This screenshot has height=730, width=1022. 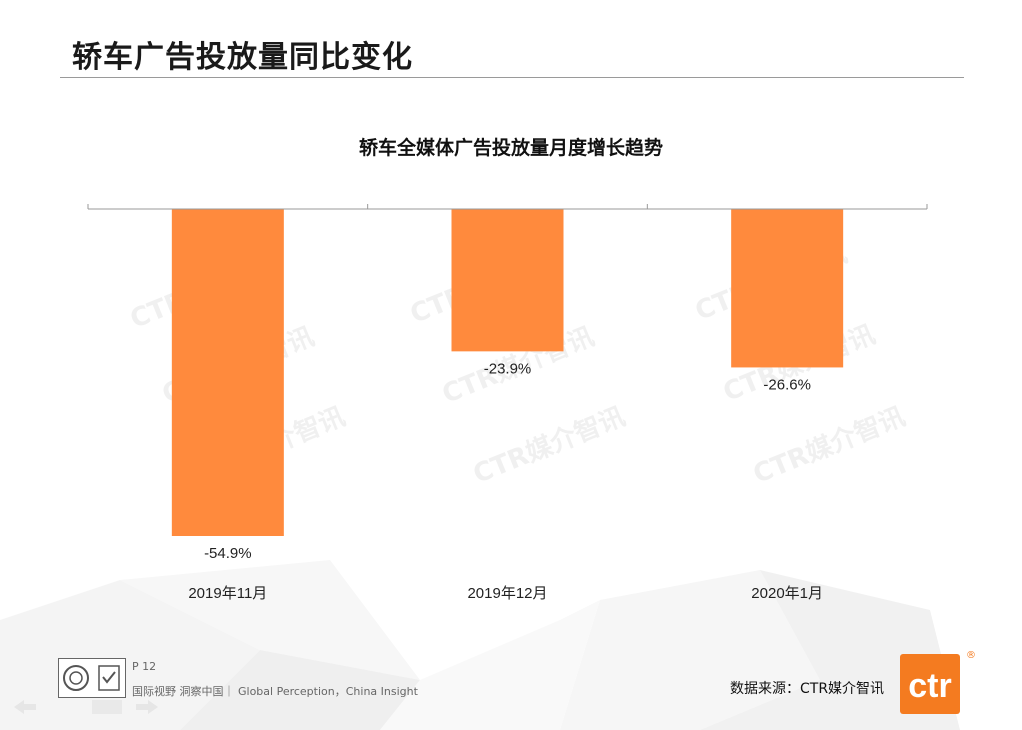 What do you see at coordinates (76, 678) in the screenshot?
I see `sgs-seal-icon` at bounding box center [76, 678].